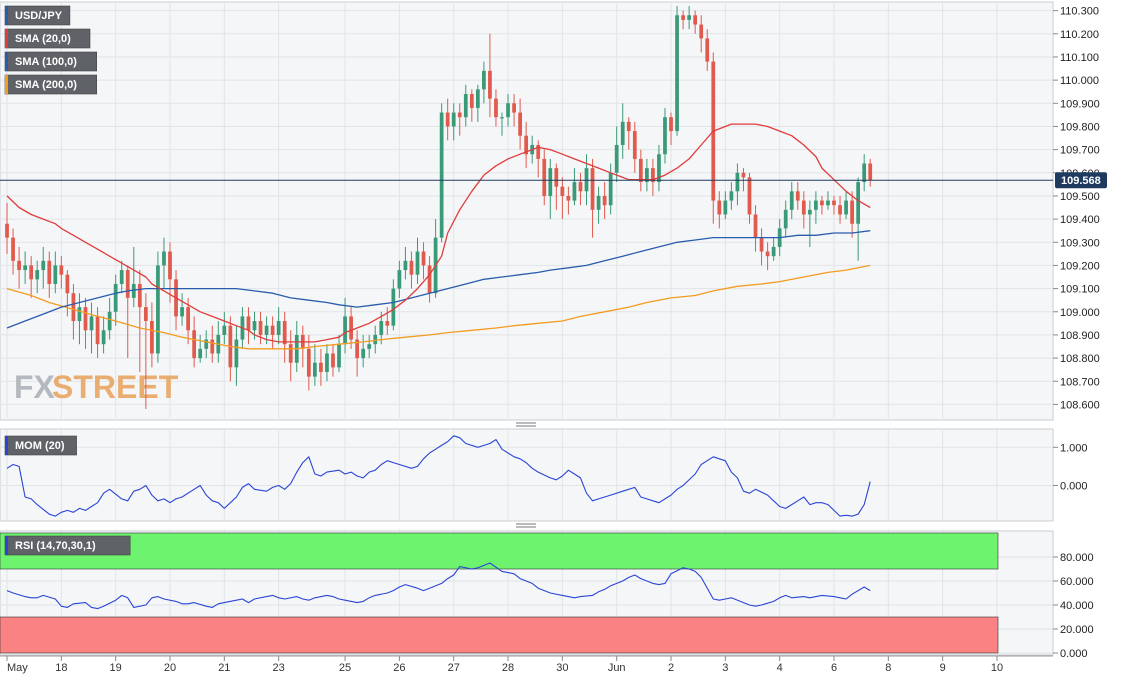 The image size is (1123, 685). Describe the element at coordinates (1080, 266) in the screenshot. I see `main-y-tick-label: 109.200` at that location.